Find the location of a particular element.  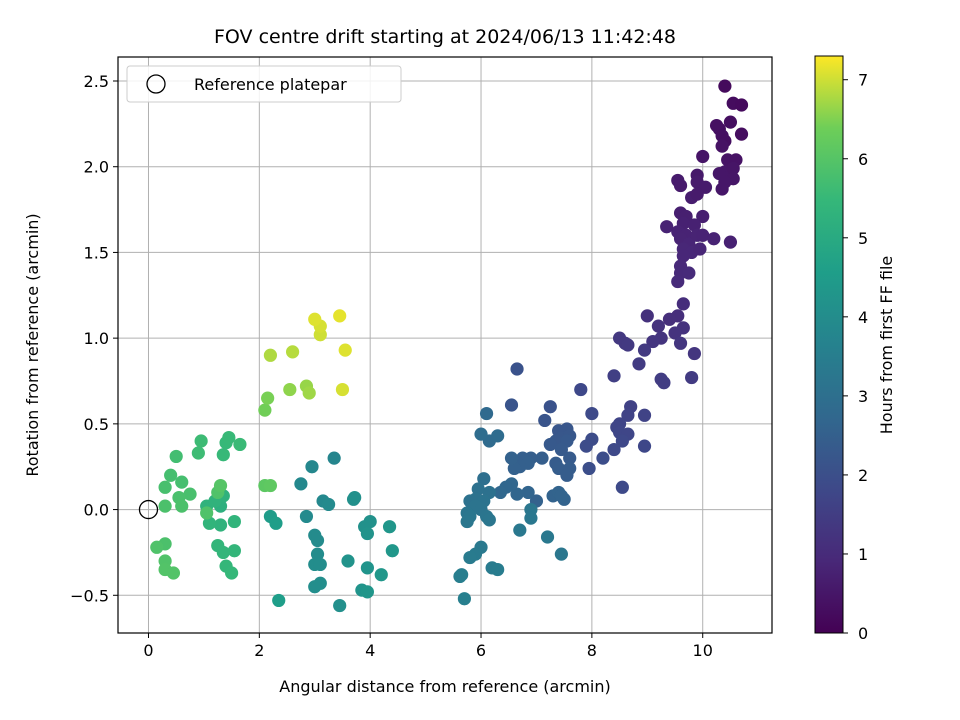

legend: Reference platepar is located at coordinates (264, 84).